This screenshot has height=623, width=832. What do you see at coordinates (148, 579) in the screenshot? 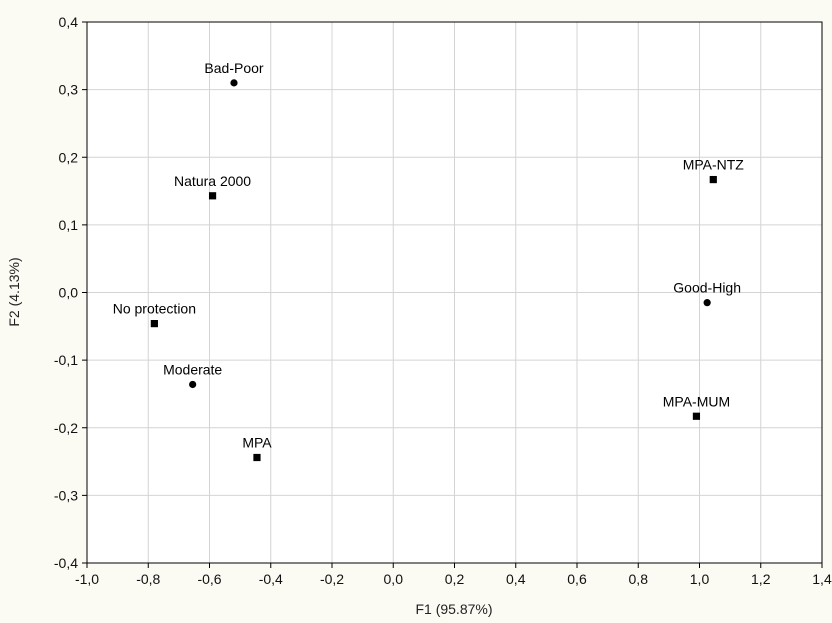
I see `x-tick-label: -0,8` at bounding box center [148, 579].